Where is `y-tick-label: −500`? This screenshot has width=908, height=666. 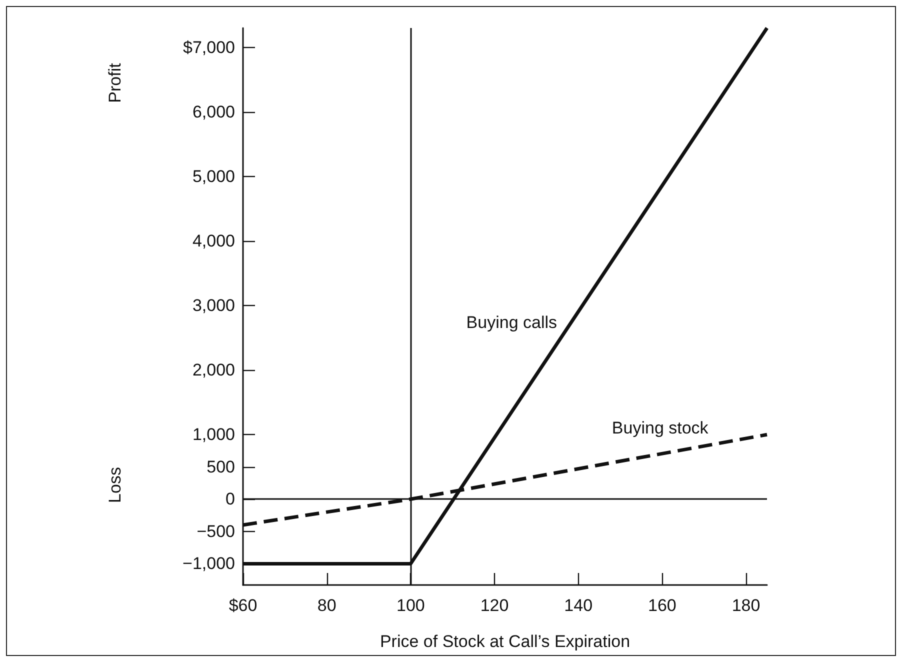
y-tick-label: −500 is located at coordinates (215, 531).